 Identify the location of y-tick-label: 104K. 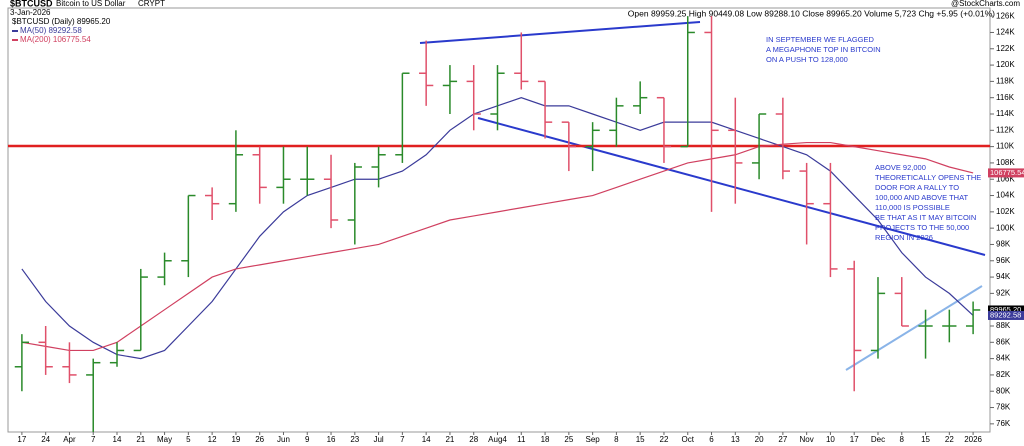
(1005, 195).